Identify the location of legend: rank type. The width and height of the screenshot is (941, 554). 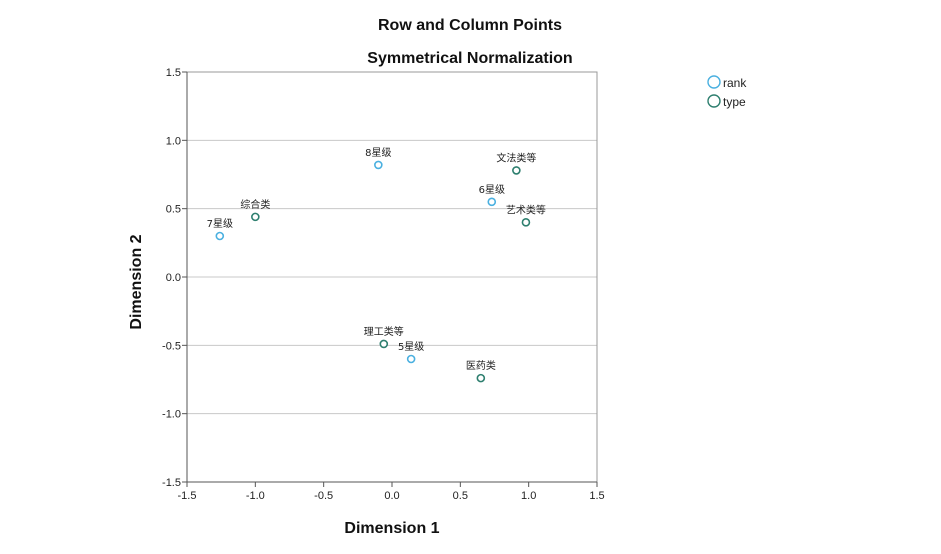
(727, 92).